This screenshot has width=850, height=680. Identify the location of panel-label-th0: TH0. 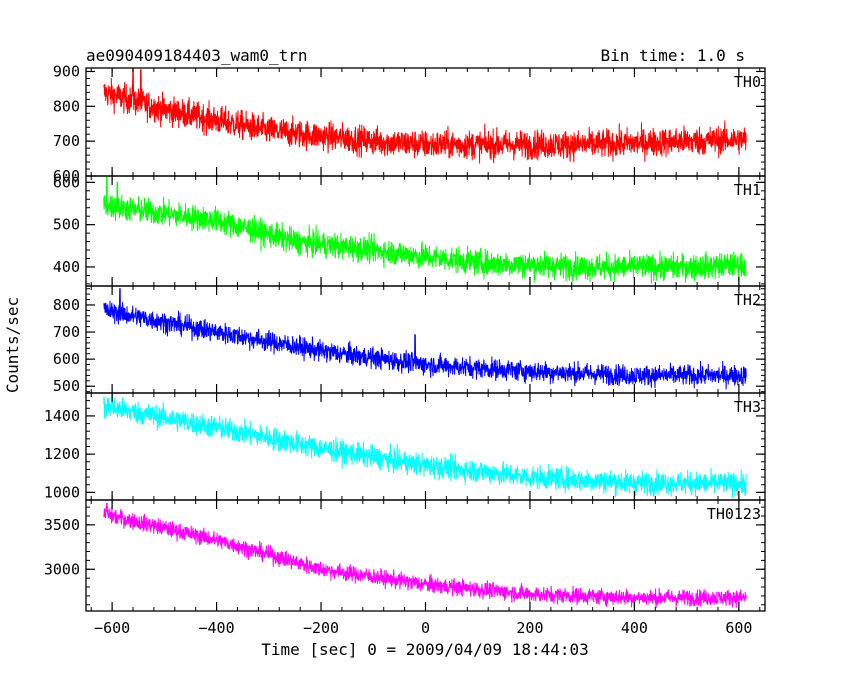
(747, 82).